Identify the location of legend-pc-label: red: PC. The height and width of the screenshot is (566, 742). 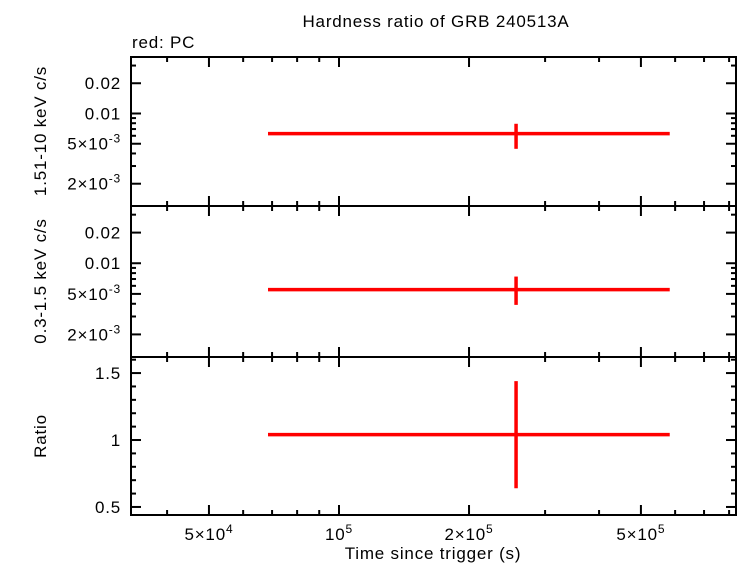
(163, 42).